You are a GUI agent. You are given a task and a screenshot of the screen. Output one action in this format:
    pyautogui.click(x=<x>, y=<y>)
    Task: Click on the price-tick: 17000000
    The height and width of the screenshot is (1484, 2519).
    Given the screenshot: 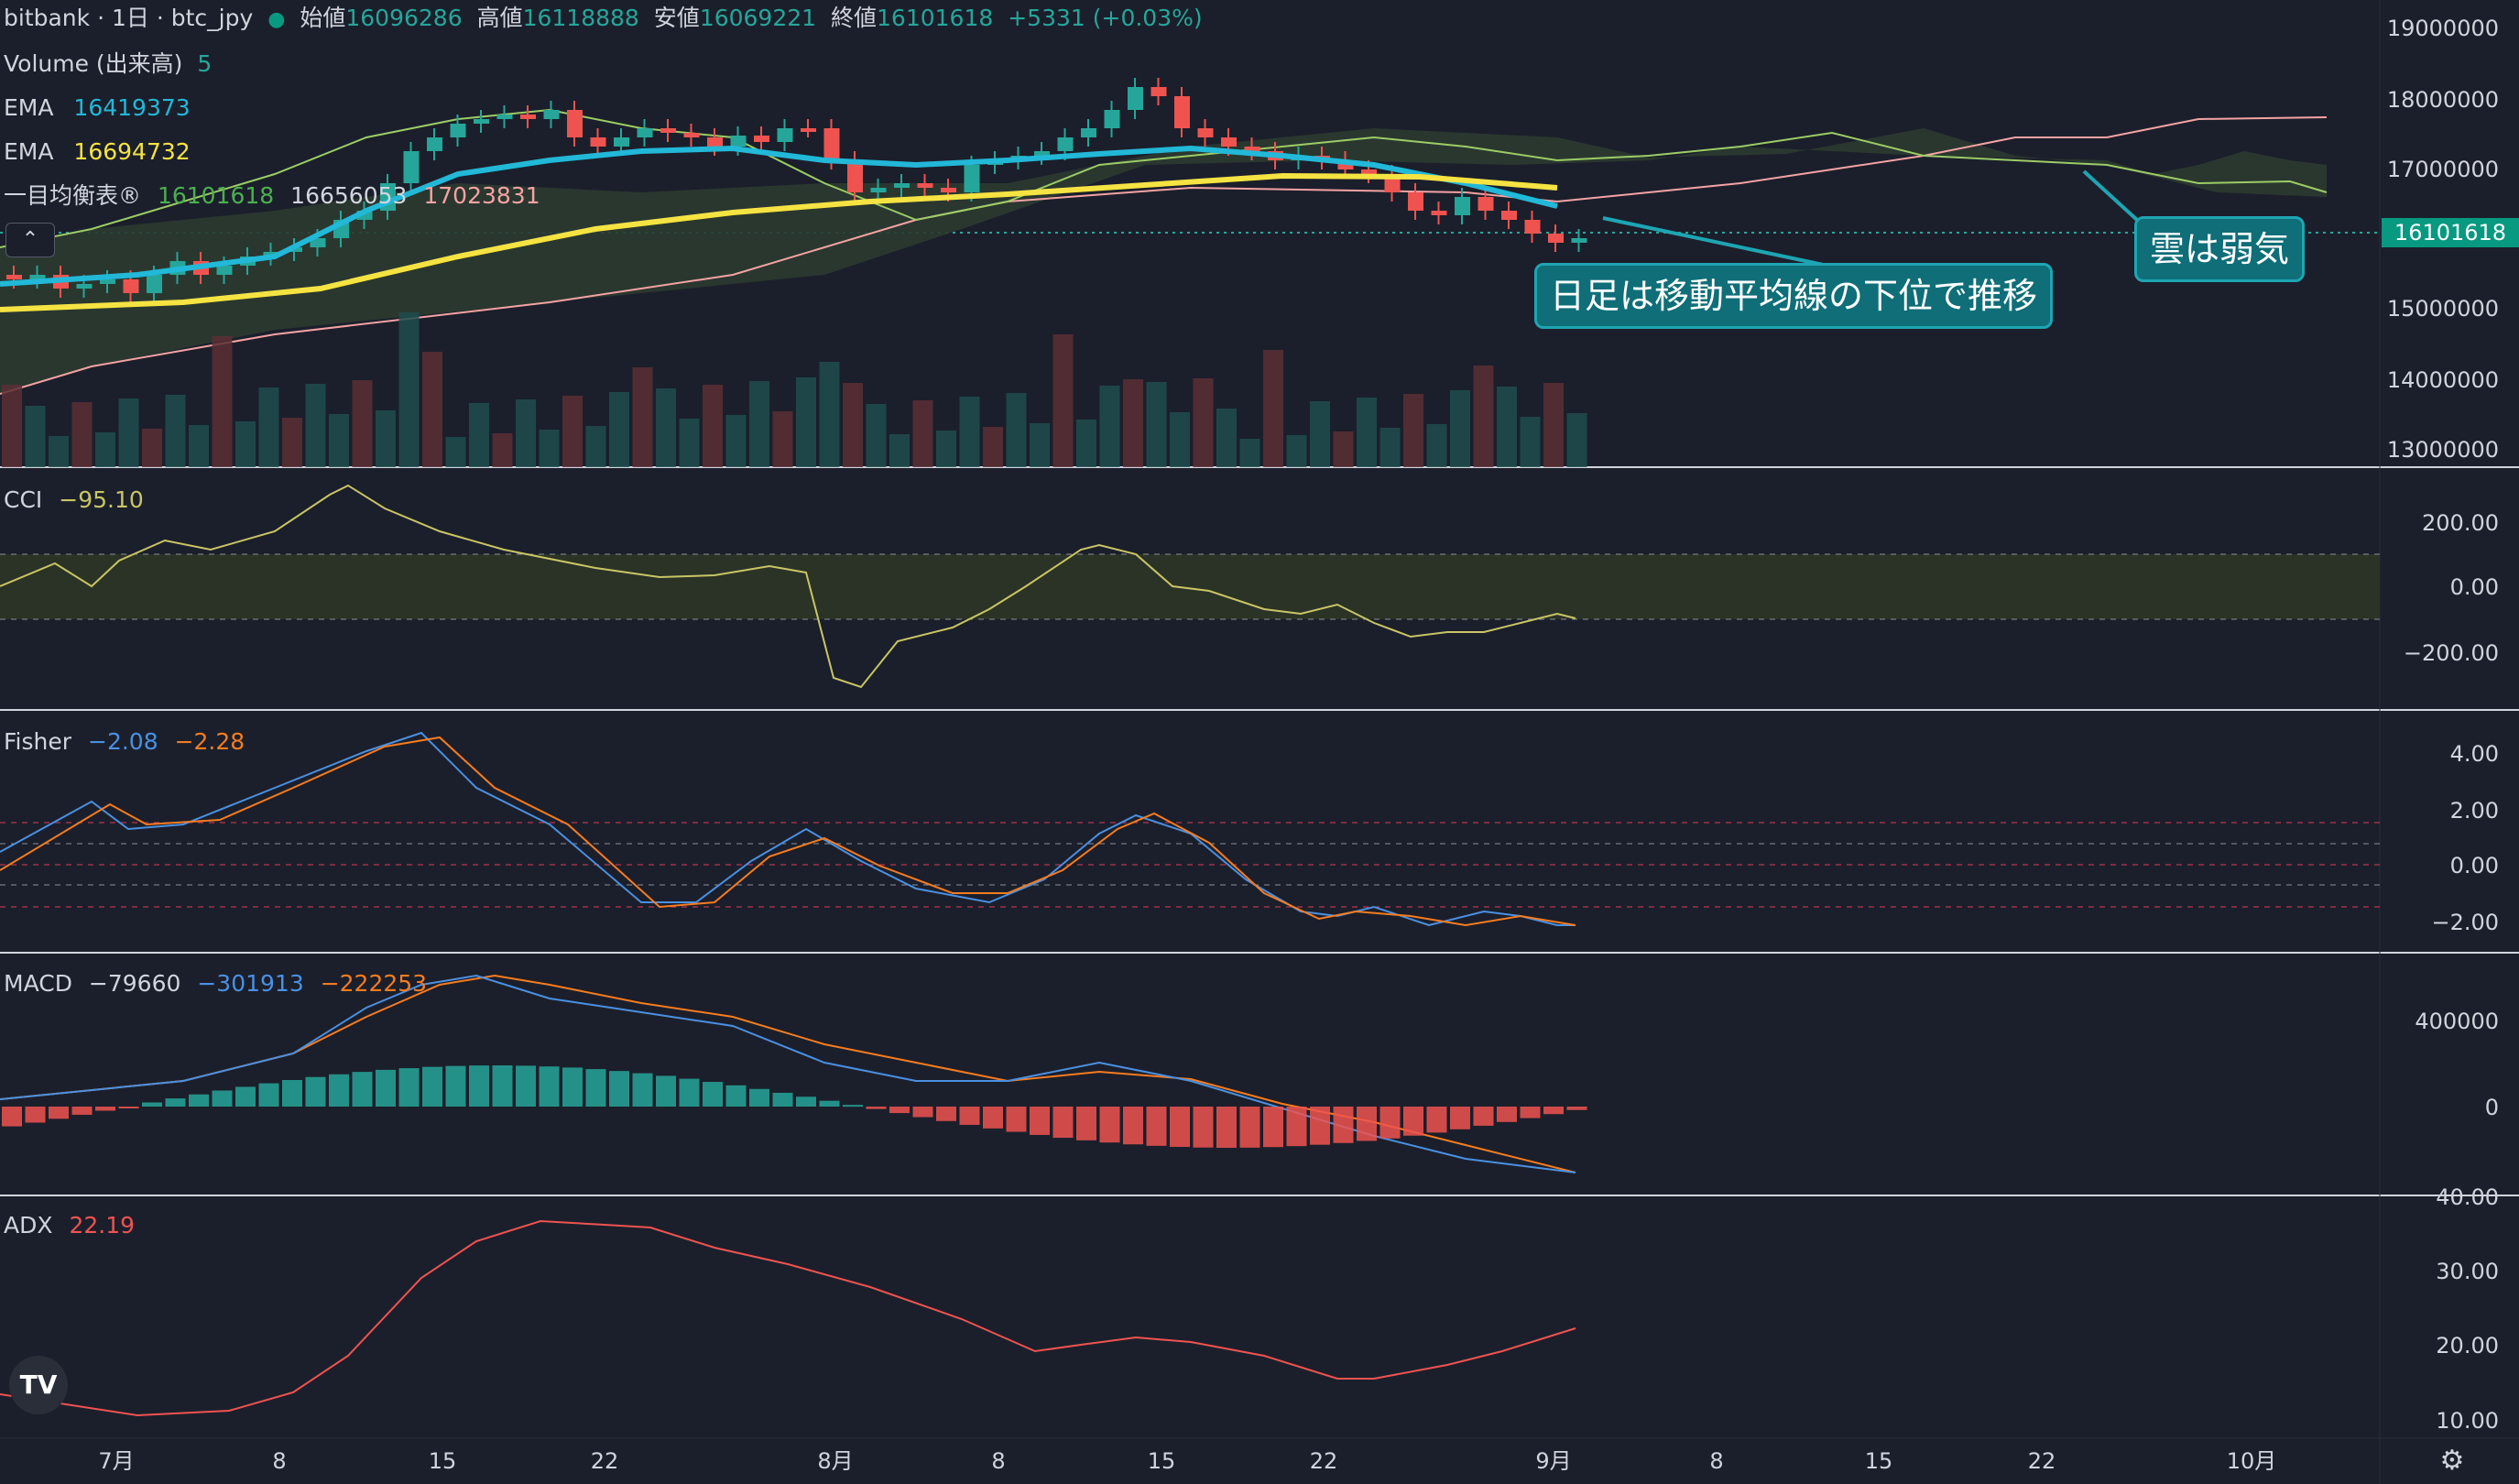 What is the action you would take?
    pyautogui.click(x=2443, y=169)
    